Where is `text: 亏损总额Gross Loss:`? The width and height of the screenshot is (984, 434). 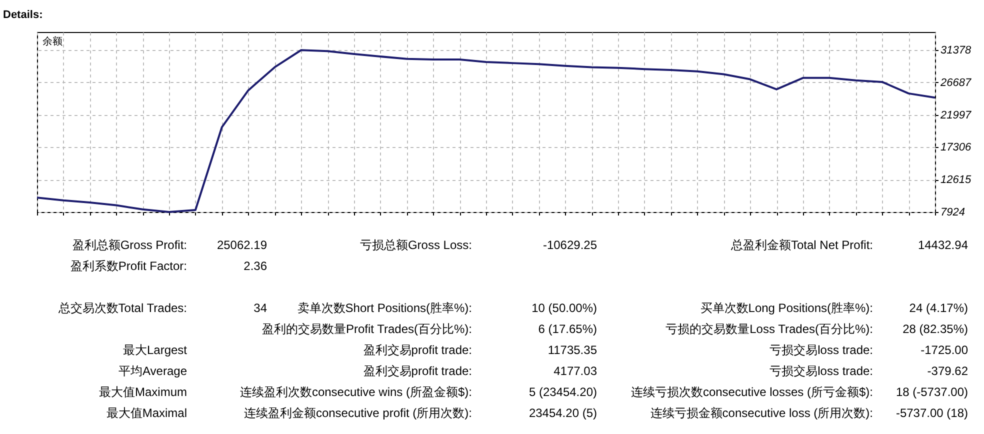
text: 亏损总额Gross Loss: is located at coordinates (416, 245).